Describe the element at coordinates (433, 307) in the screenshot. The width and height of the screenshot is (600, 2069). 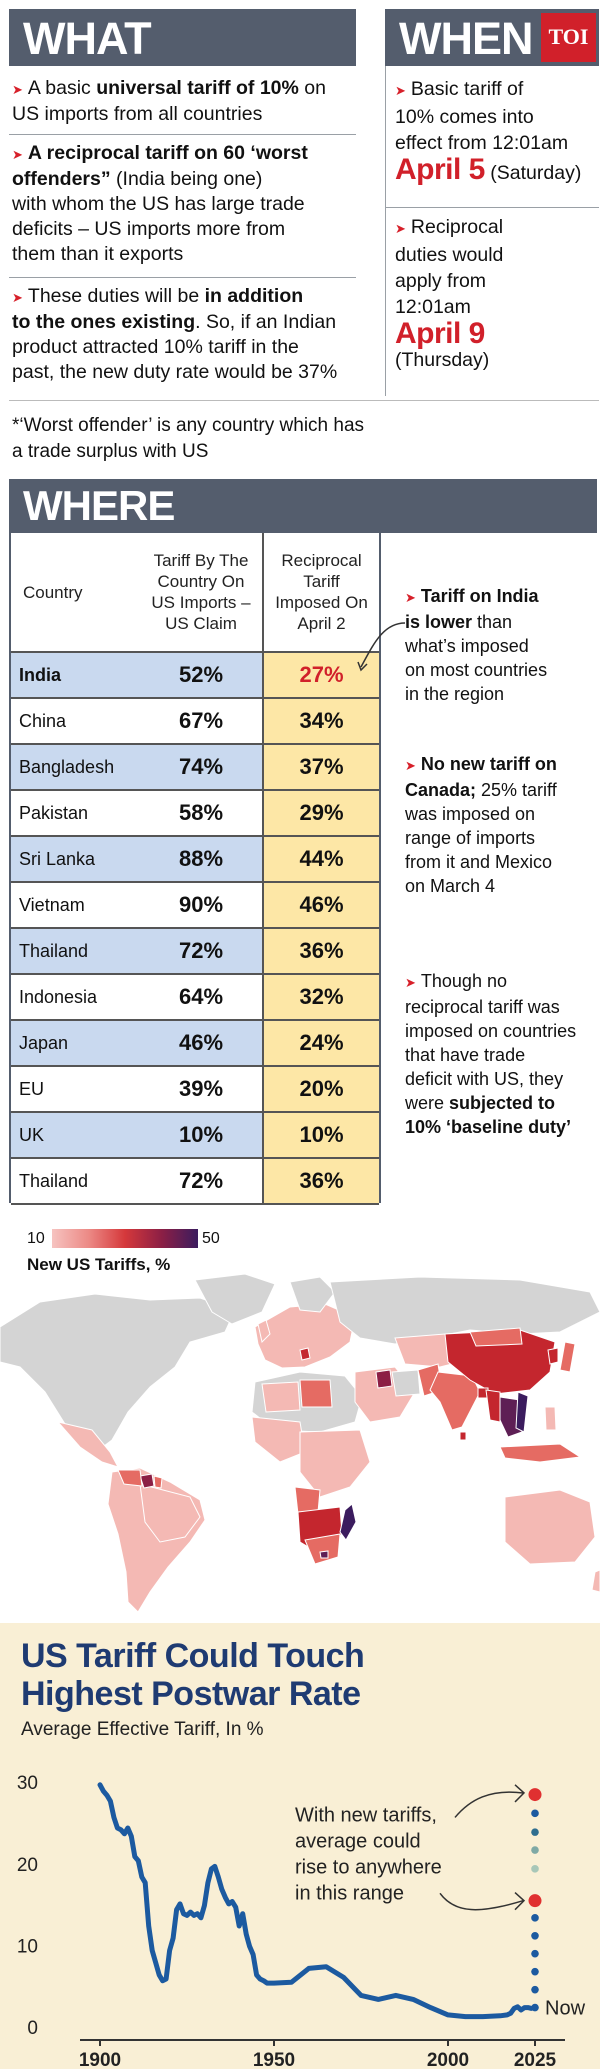
I see `when-line: 12:01am` at that location.